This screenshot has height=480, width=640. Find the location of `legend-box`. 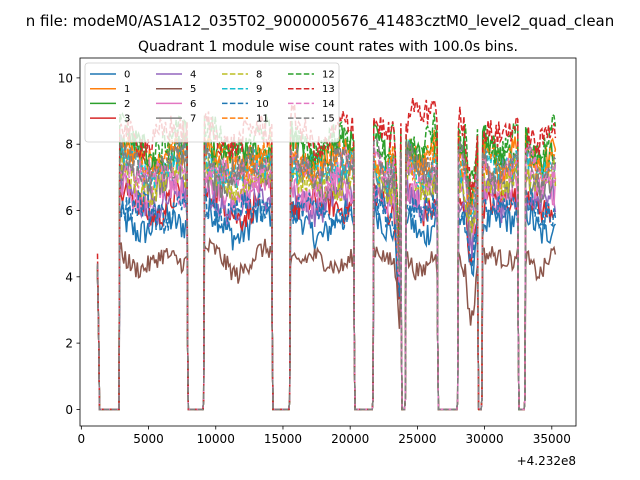

legend-box is located at coordinates (212, 102).